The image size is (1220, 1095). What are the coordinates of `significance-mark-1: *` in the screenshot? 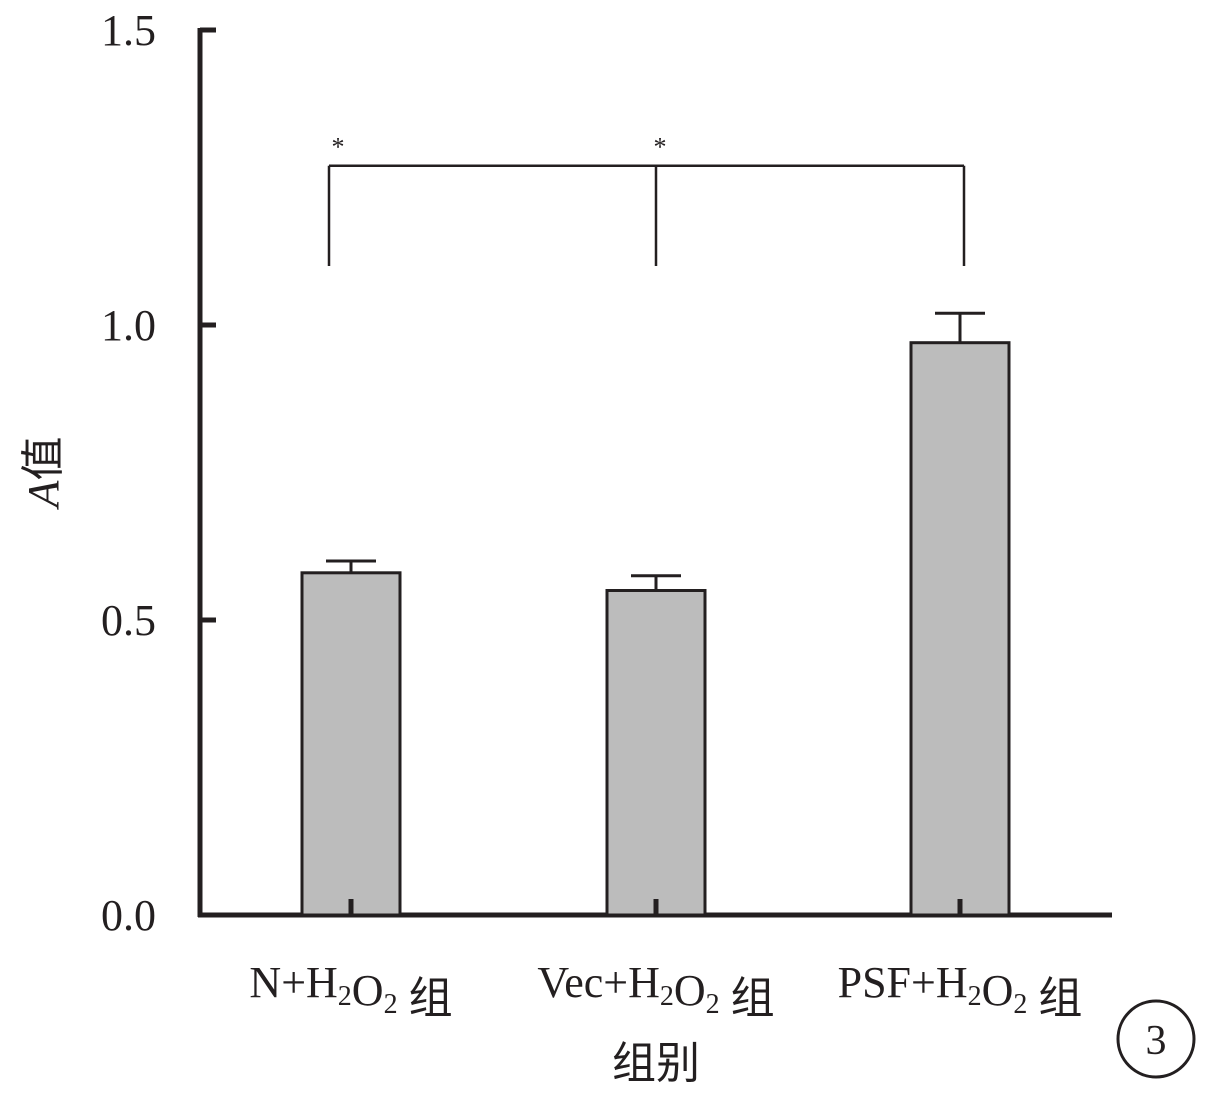 It's located at (660, 147).